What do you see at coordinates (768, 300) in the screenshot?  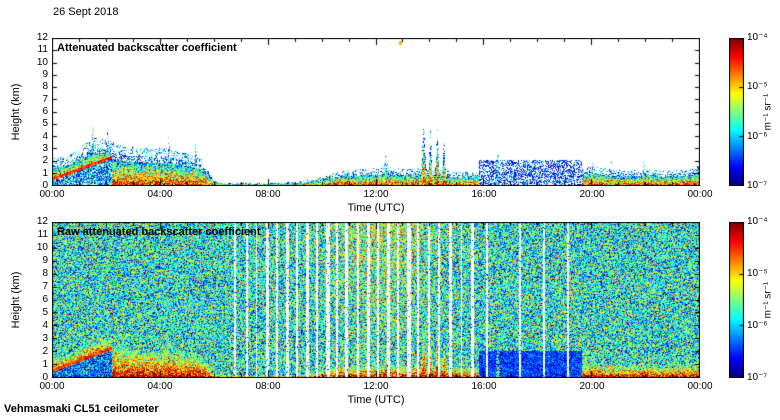 I see `colorbar-unit-label-bottom: m⁻¹ sr⁻¹` at bounding box center [768, 300].